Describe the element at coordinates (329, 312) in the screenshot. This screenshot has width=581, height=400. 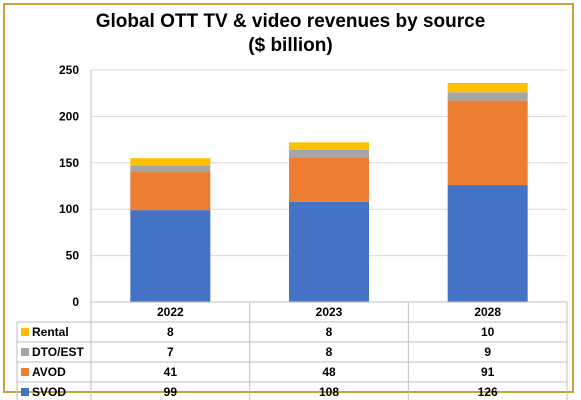
I see `x-category-label: 2023` at that location.